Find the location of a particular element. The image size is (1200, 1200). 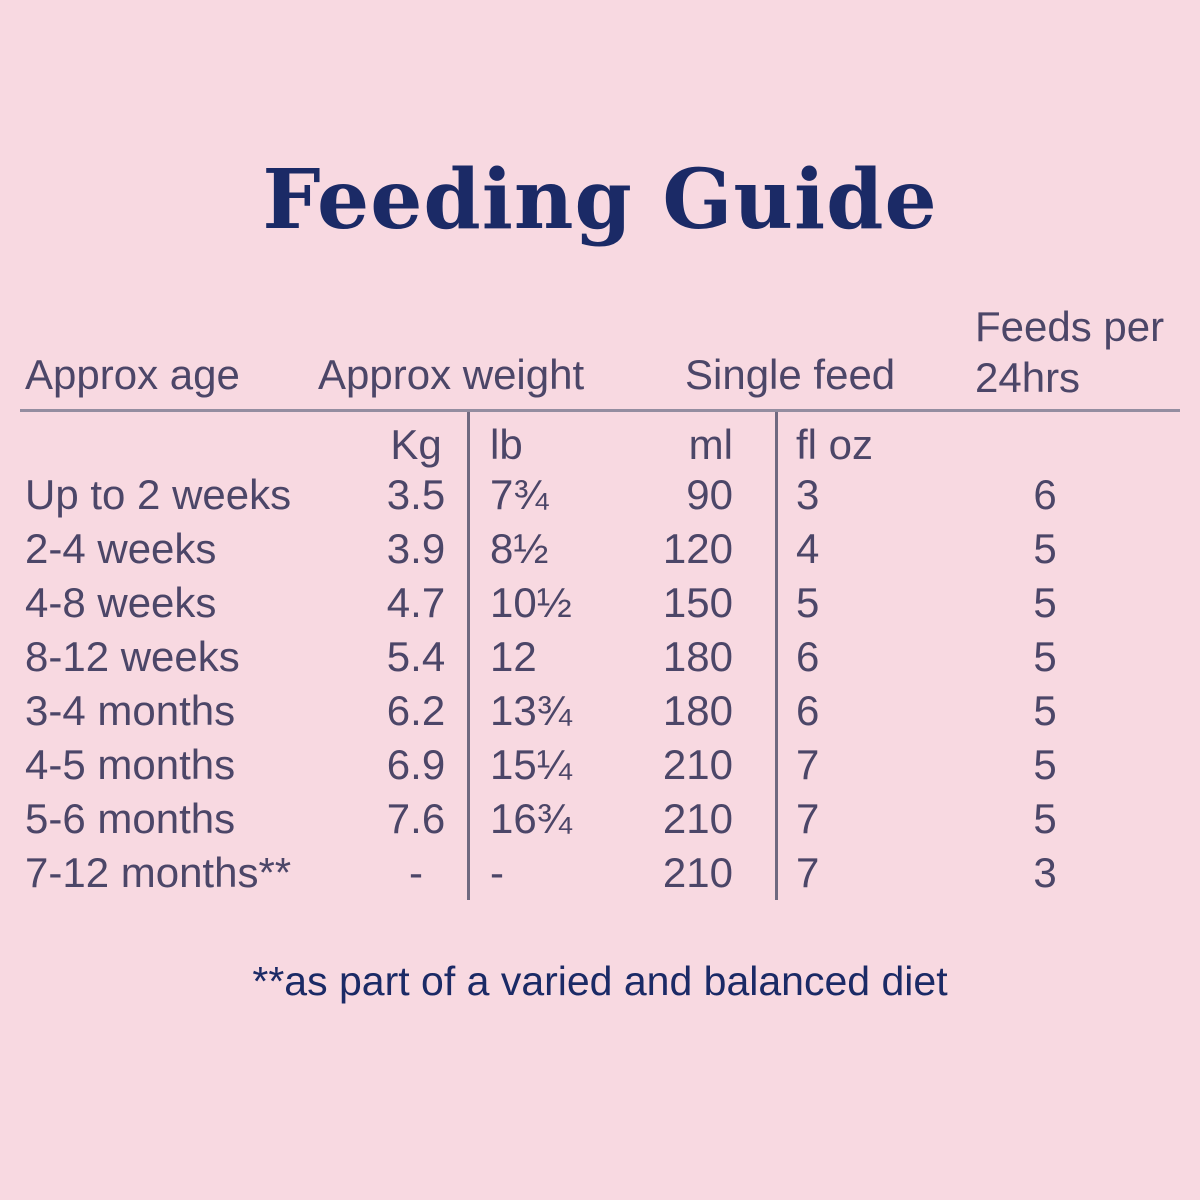

table-row: 3-4 months 6.2 13¾ 180 6 5 is located at coordinates (600, 711).